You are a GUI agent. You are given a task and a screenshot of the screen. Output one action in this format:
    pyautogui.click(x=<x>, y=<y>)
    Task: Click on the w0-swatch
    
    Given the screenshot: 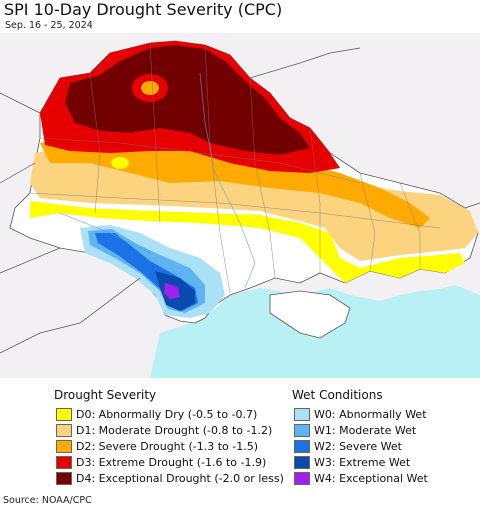 What is the action you would take?
    pyautogui.click(x=302, y=414)
    